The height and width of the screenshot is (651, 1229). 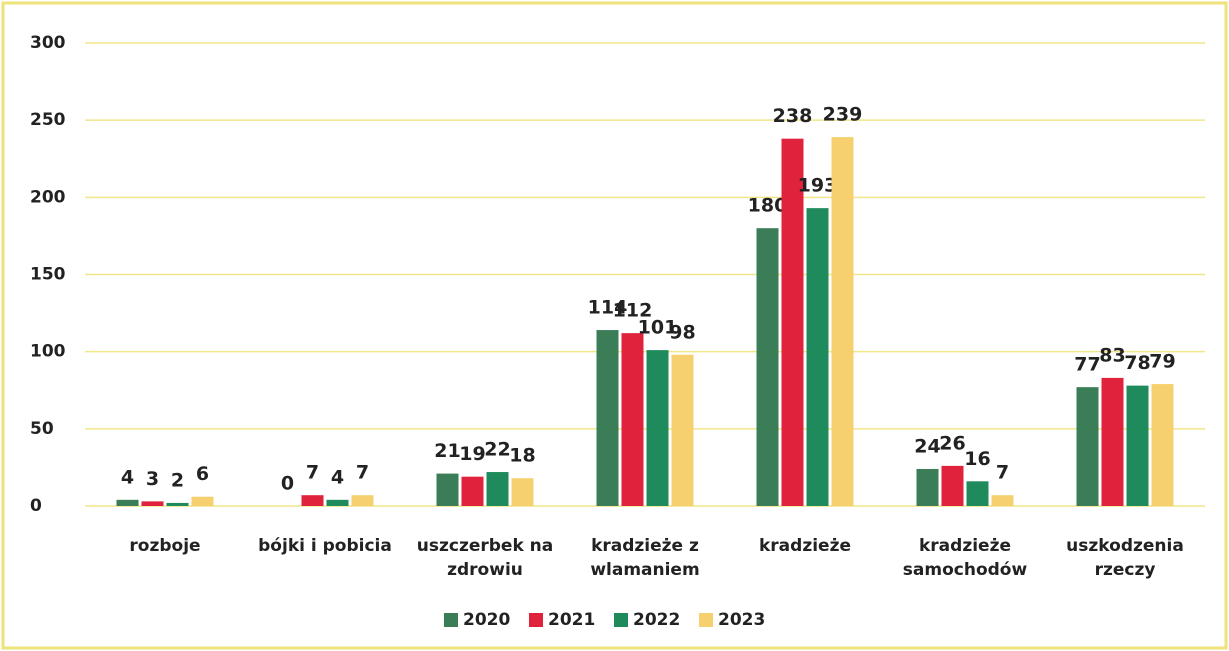 What do you see at coordinates (1125, 558) in the screenshot?
I see `x-tick-label: uszkodzenia rzeczy` at bounding box center [1125, 558].